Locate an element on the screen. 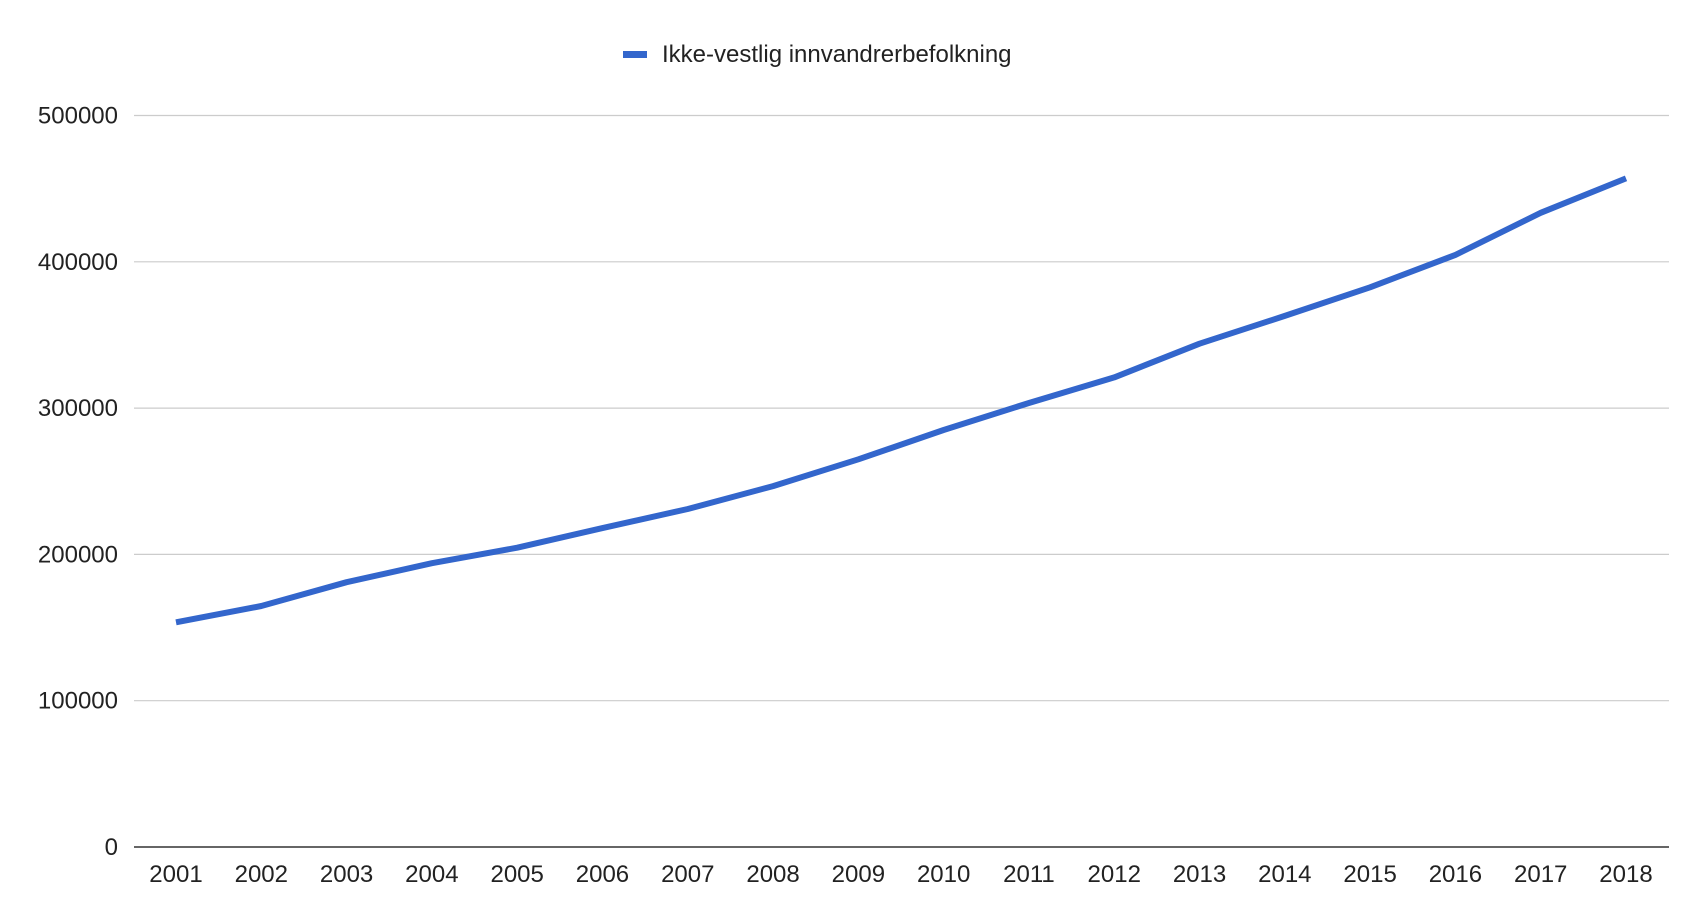  y-tick-label: 0 is located at coordinates (111, 847).